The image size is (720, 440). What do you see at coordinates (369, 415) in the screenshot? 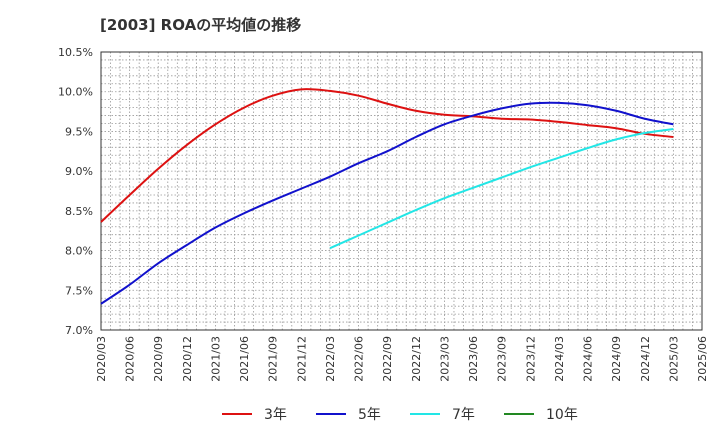
I see `legend-label: 5年` at bounding box center [369, 415].